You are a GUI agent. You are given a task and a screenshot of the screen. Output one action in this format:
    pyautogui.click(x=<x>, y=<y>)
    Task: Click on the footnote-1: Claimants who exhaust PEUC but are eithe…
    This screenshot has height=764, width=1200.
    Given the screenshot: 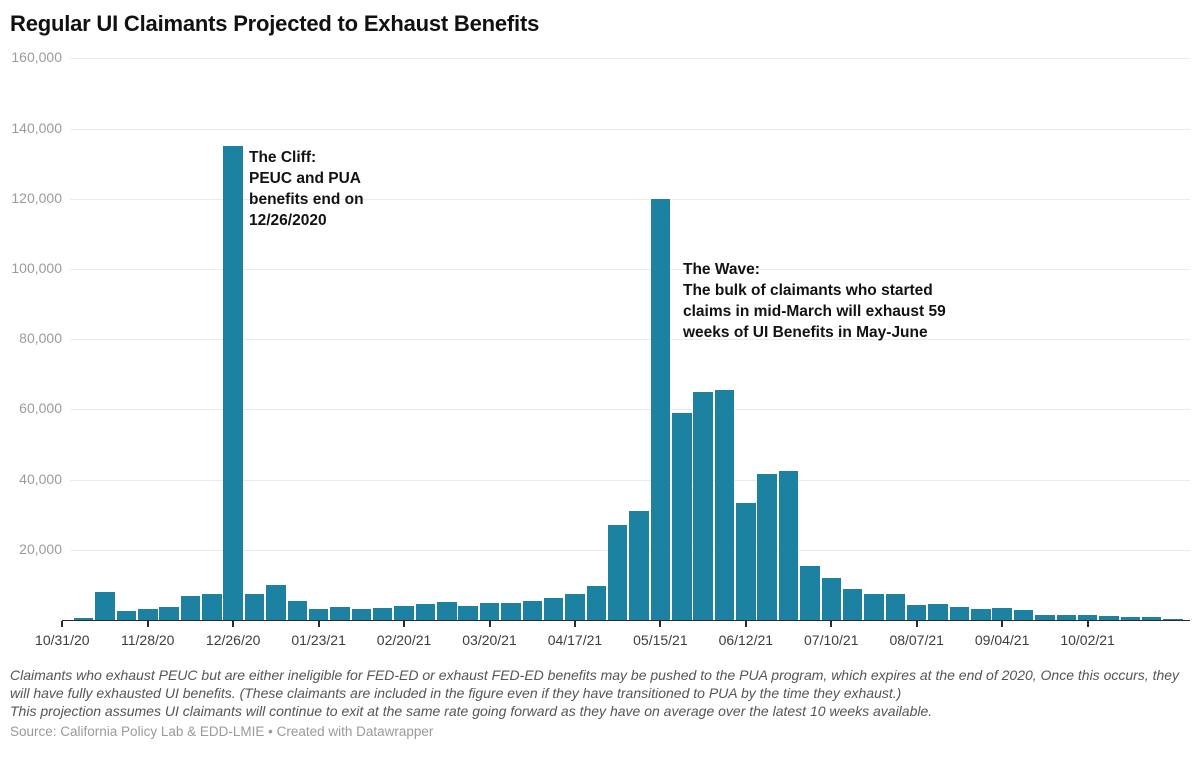 What is the action you would take?
    pyautogui.click(x=595, y=684)
    